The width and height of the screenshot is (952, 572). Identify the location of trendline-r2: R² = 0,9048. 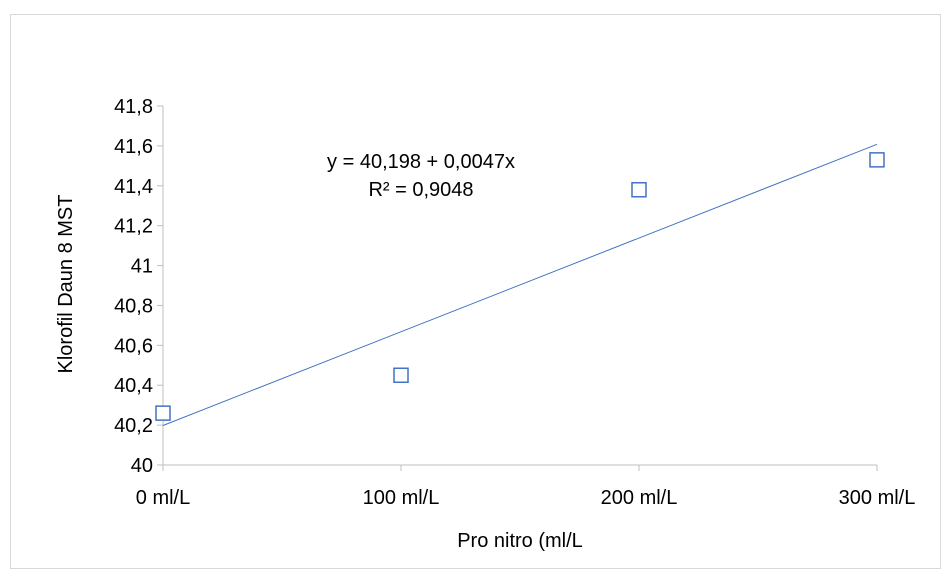
(420, 190).